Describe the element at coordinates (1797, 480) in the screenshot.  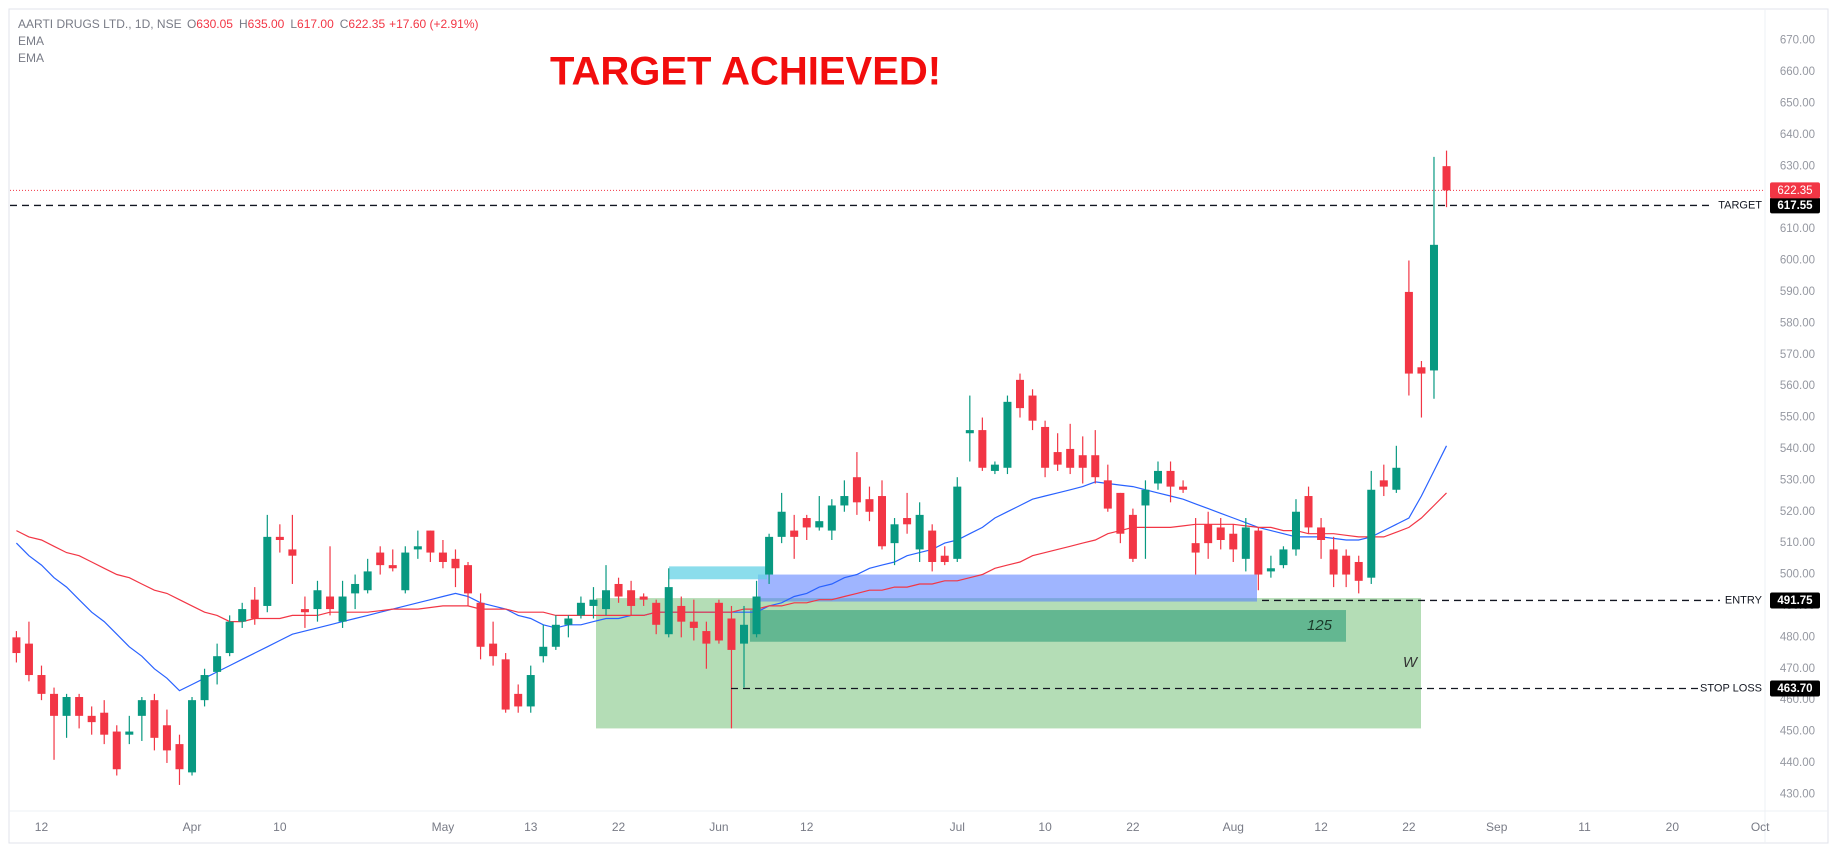
I see `y-tick-label: 530.00` at that location.